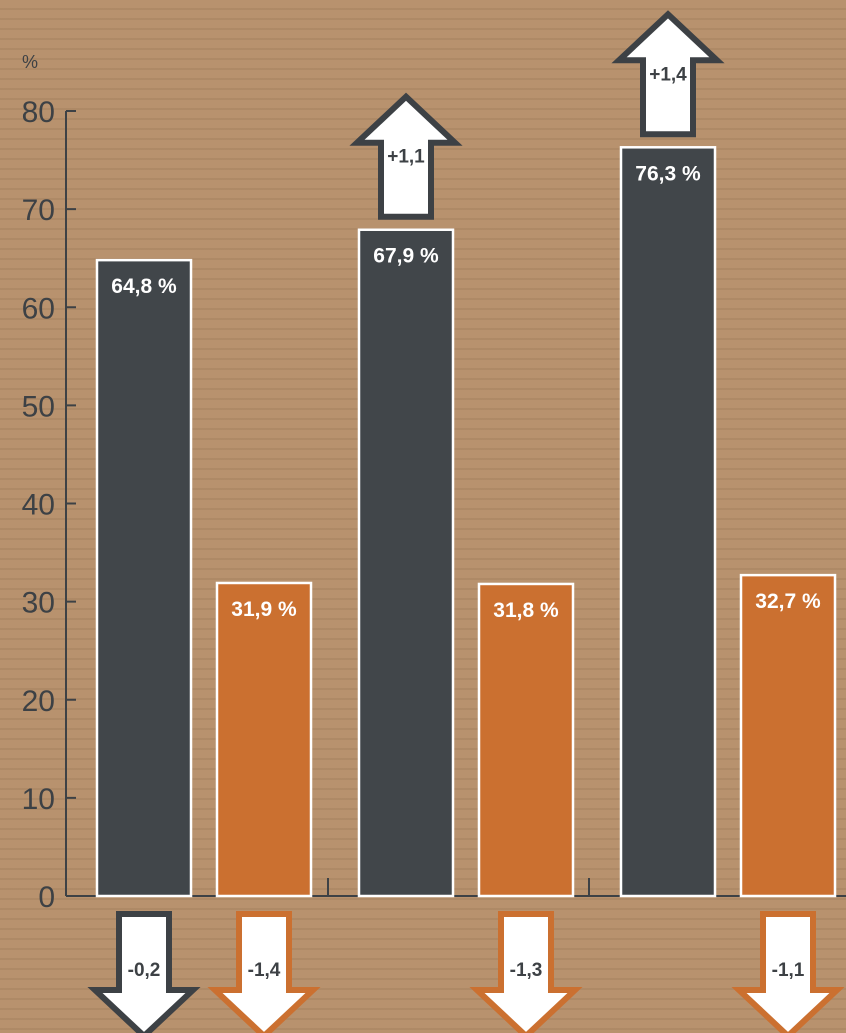 The image size is (846, 1033). What do you see at coordinates (788, 601) in the screenshot?
I see `bar-value-label: 32,7 %` at bounding box center [788, 601].